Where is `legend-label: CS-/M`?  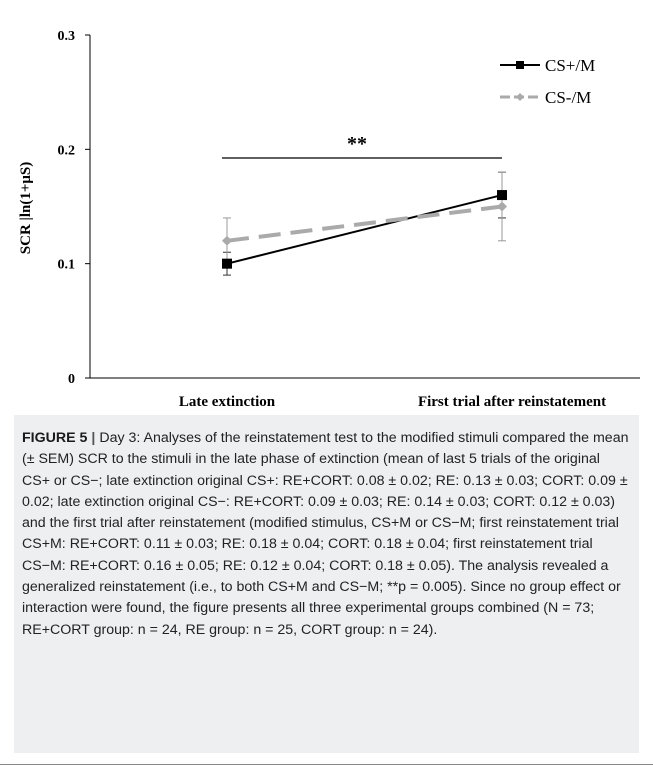
legend-label: CS-/M is located at coordinates (568, 97).